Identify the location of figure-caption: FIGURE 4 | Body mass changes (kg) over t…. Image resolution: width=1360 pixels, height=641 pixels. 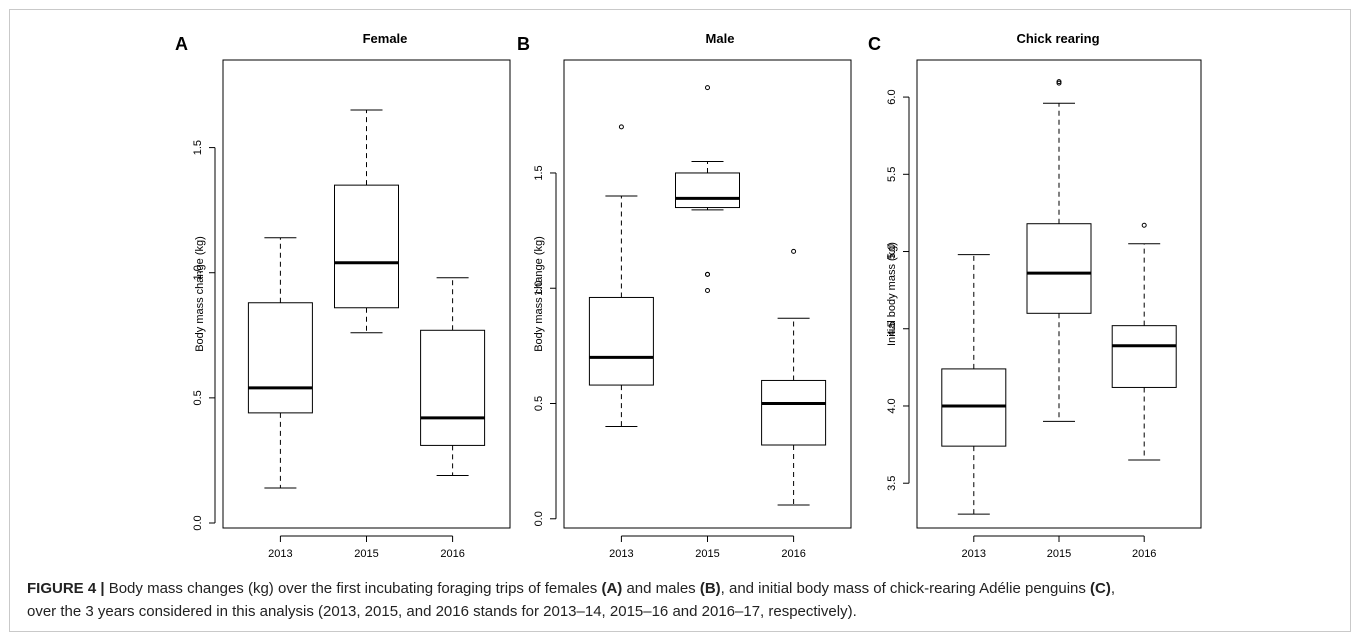
(682, 600).